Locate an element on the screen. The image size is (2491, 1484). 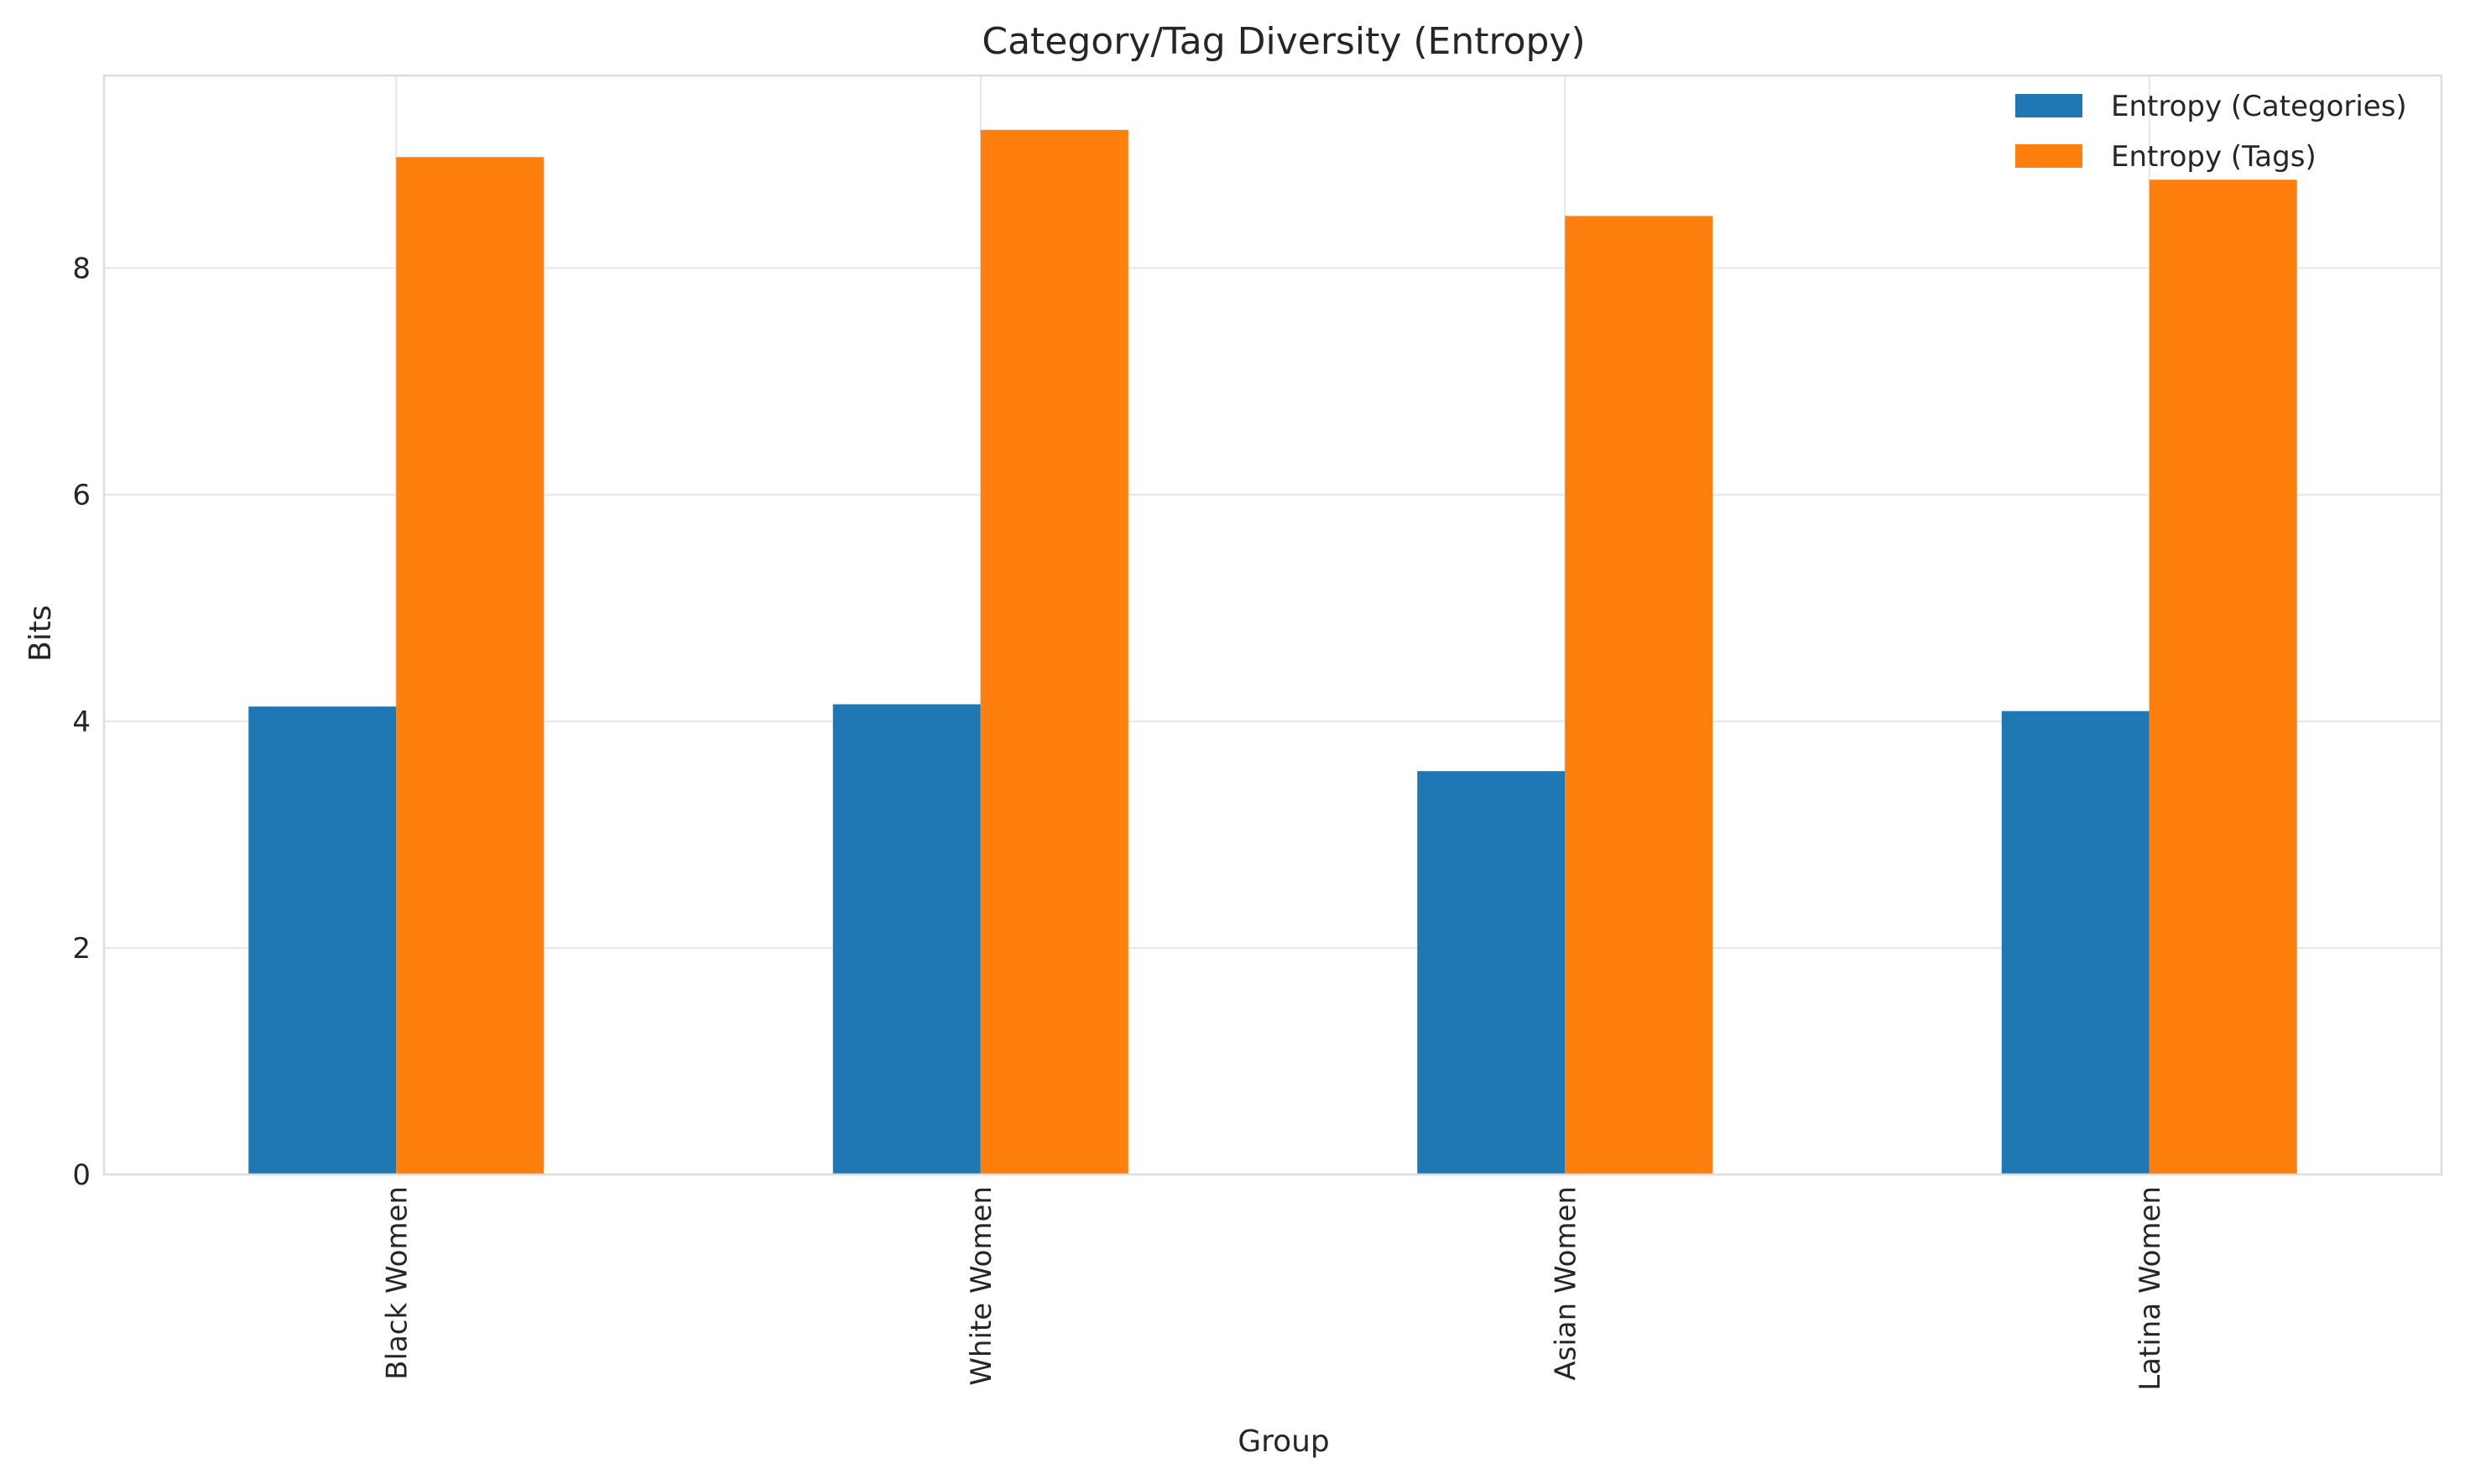
y-axis-ticks: 0 2 4 6 8 is located at coordinates (81, 722).